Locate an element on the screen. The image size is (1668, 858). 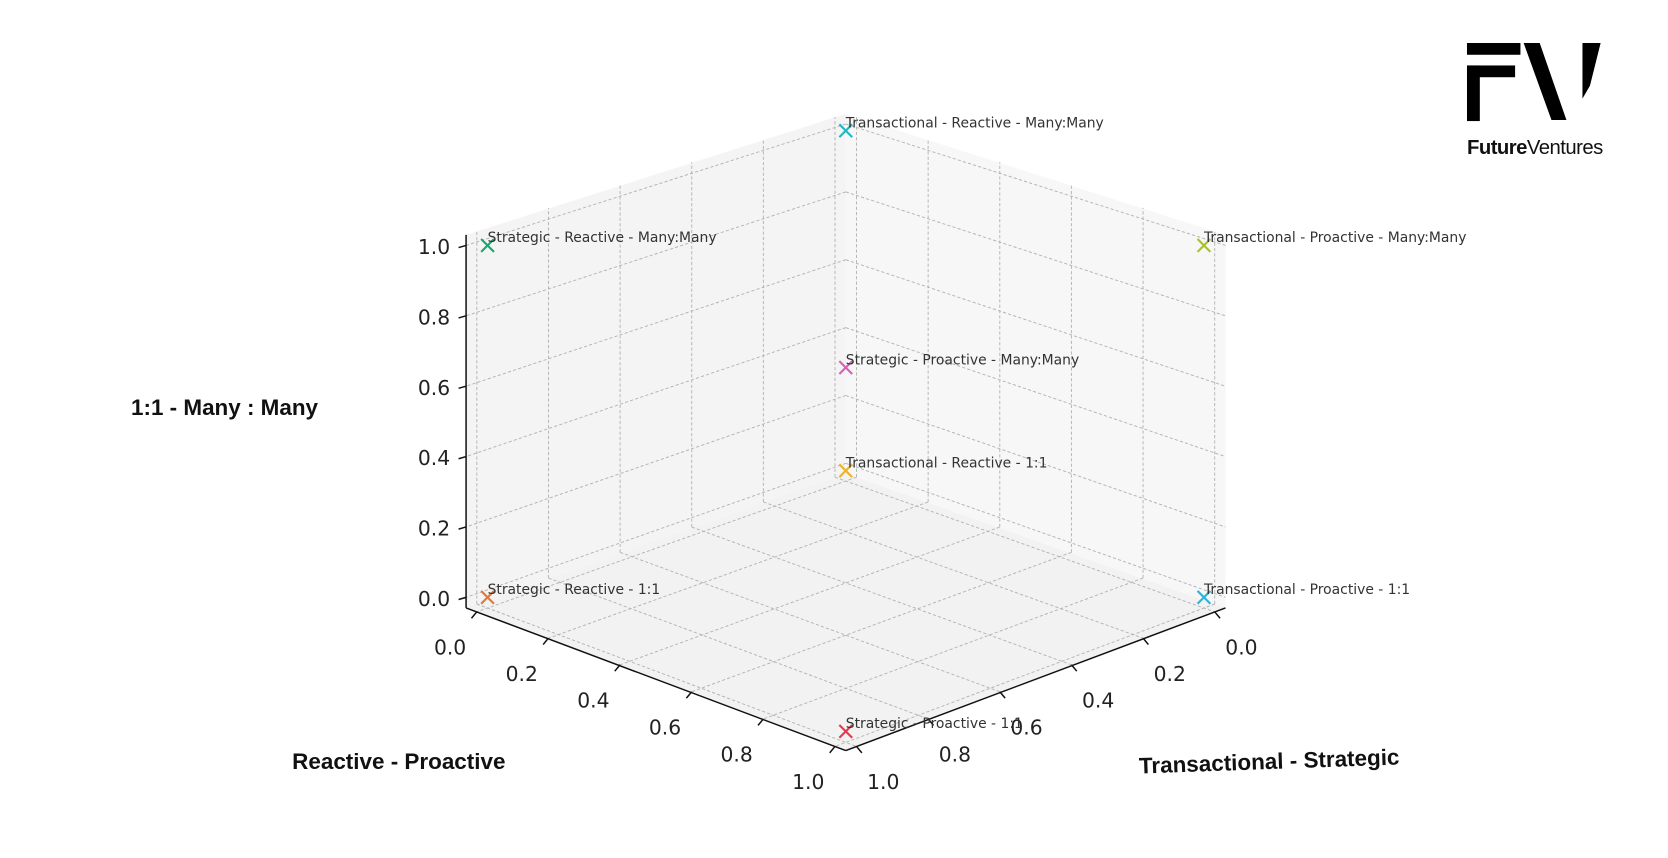
z-tick-label: 0.6 is located at coordinates (434, 388).